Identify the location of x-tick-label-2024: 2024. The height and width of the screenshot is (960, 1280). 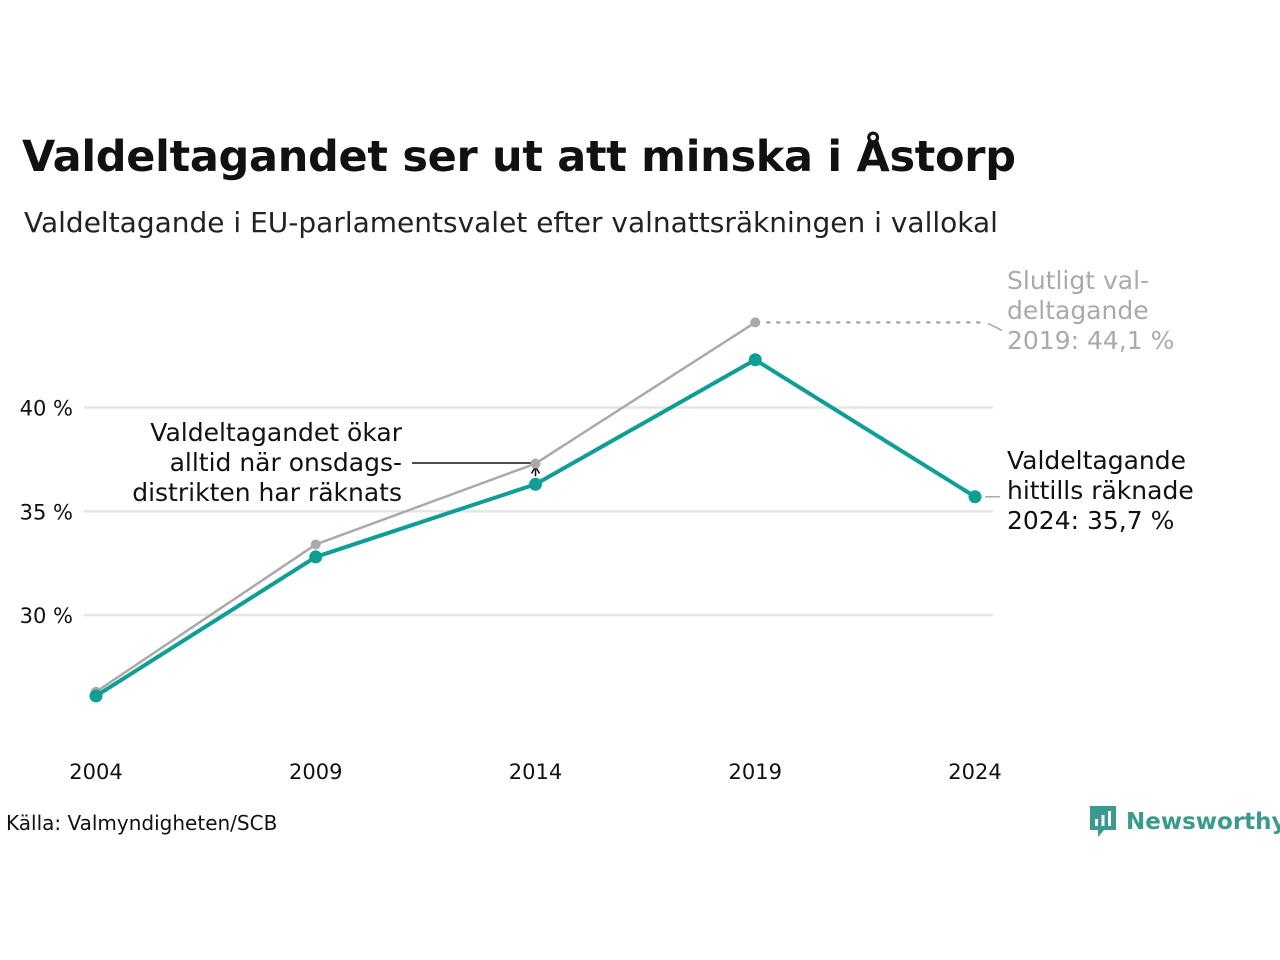
(974, 772).